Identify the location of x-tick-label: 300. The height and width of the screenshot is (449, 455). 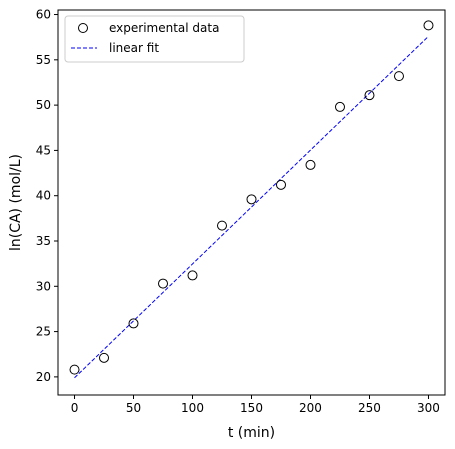
(428, 408).